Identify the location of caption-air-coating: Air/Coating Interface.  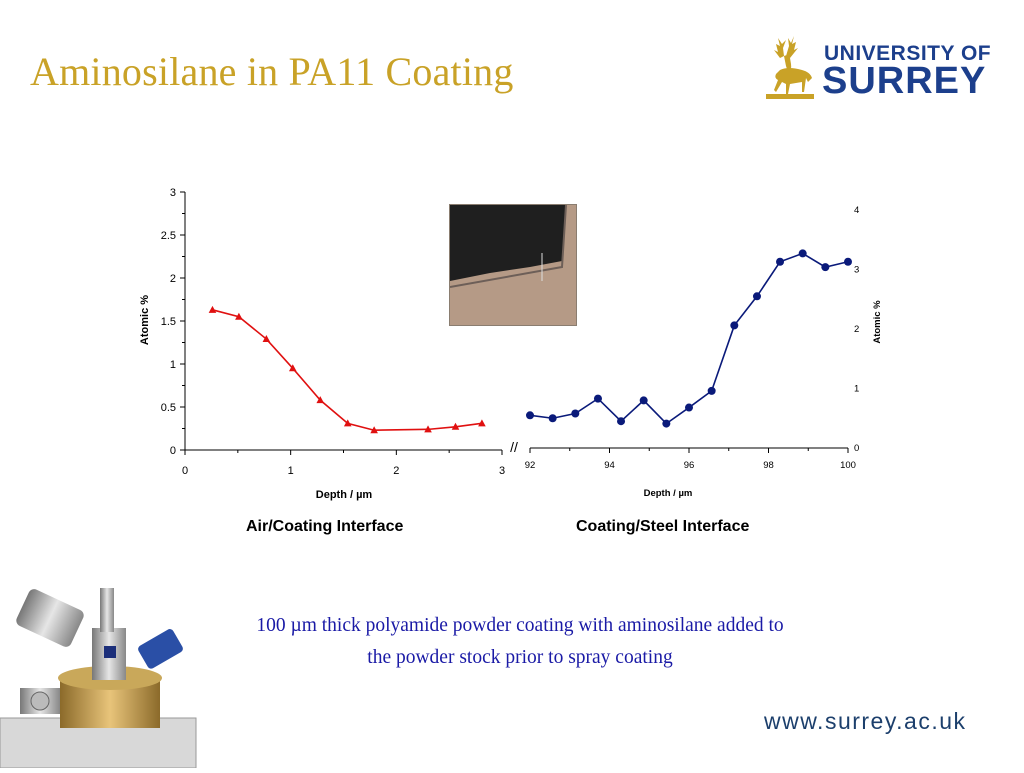
(325, 526).